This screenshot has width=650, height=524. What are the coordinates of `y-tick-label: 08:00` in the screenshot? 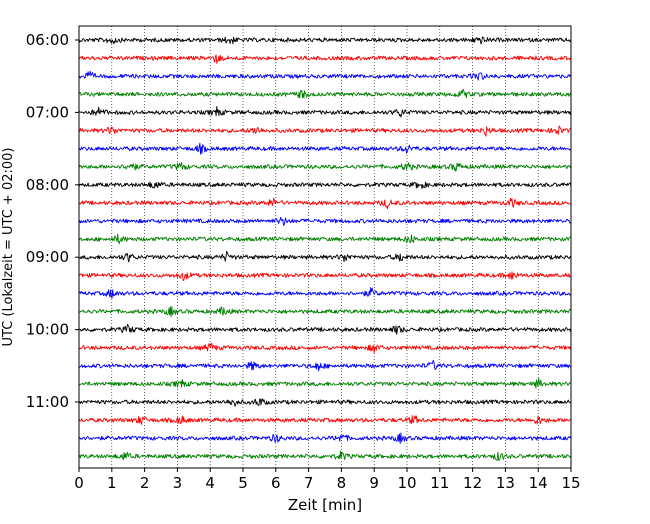 It's located at (47, 185).